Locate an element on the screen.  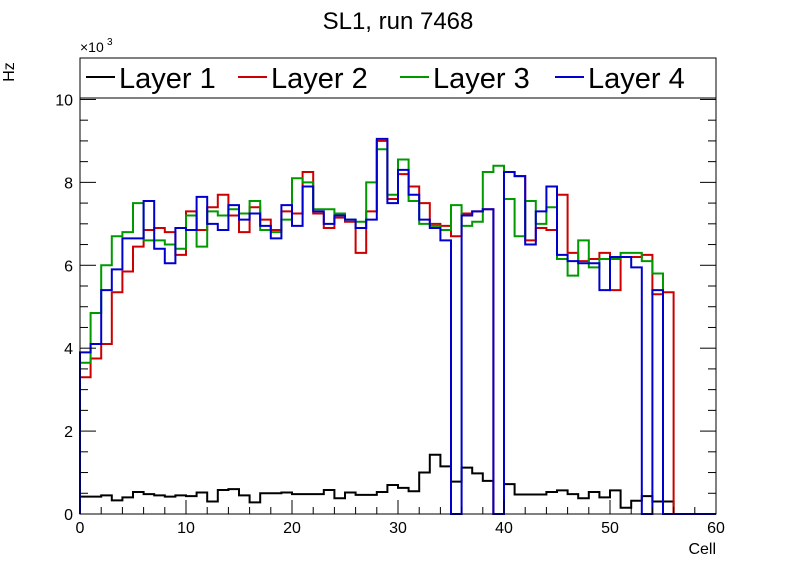
x-tick-label: 40 is located at coordinates (504, 528).